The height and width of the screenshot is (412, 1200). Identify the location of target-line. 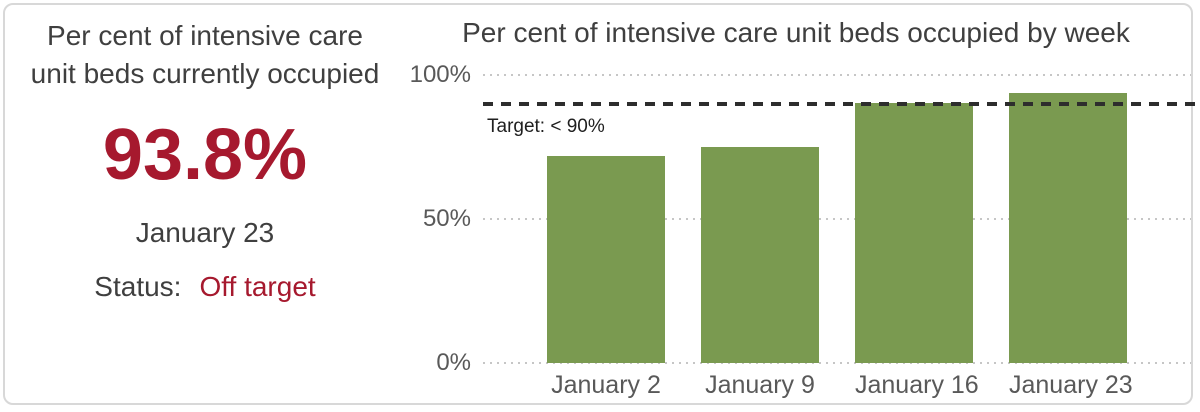
(841, 103).